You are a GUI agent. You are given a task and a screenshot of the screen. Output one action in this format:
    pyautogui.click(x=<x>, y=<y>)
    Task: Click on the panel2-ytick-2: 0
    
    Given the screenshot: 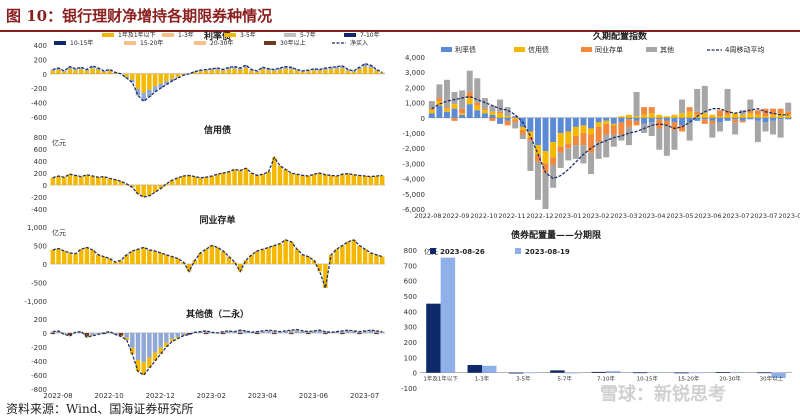 What is the action you would take?
    pyautogui.click(x=45, y=265)
    